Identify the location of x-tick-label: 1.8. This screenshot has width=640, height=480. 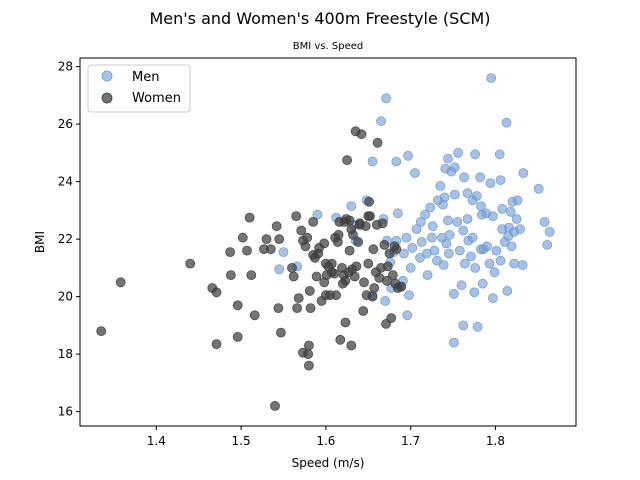
(495, 441).